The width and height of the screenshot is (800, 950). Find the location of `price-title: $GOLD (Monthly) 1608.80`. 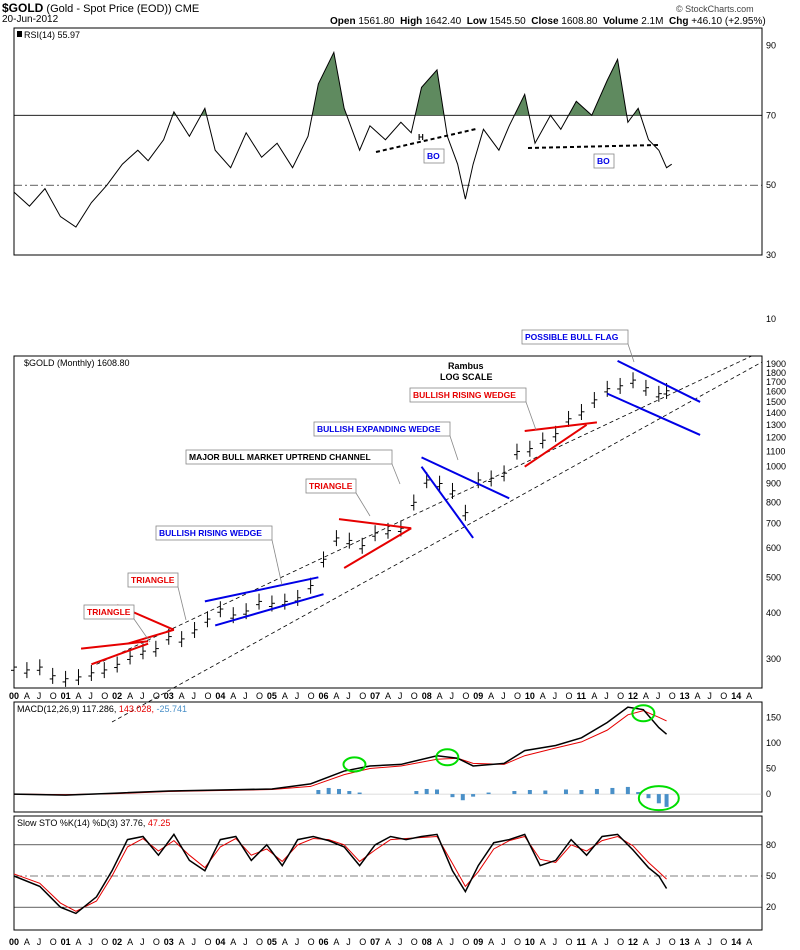

price-title: $GOLD (Monthly) 1608.80 is located at coordinates (77, 363).